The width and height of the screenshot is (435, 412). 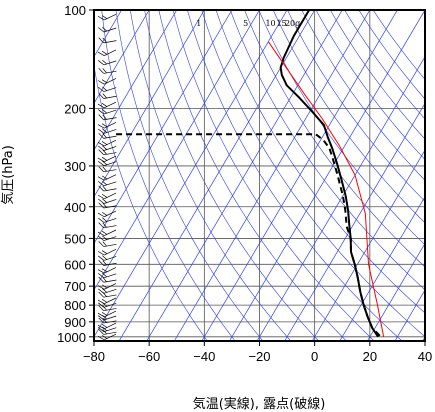 What do you see at coordinates (75, 305) in the screenshot?
I see `y-tick-label: 800` at bounding box center [75, 305].